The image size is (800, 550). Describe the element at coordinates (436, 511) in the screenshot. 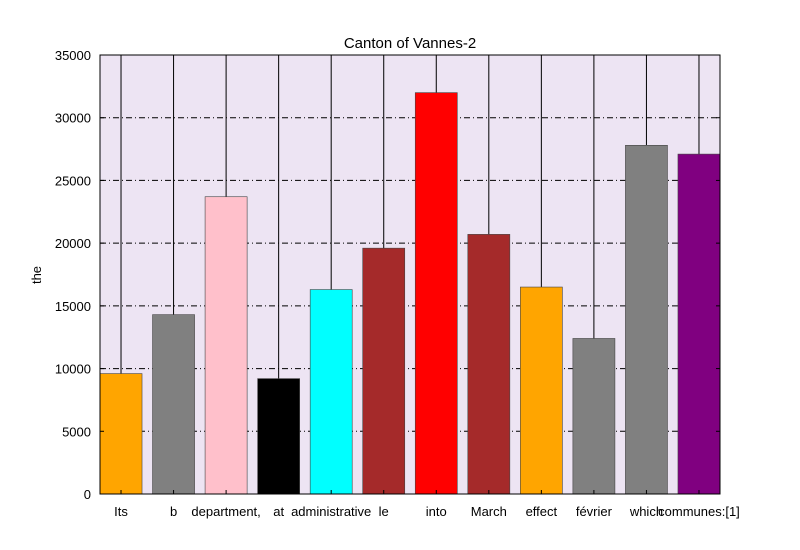

I see `x-tick-label: into` at that location.